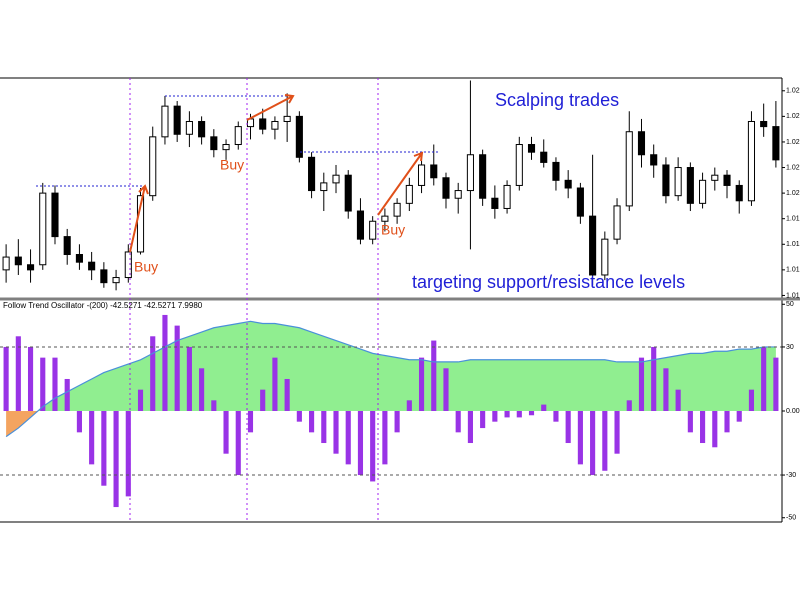  I want to click on trade-arrow, so click(400, 183).